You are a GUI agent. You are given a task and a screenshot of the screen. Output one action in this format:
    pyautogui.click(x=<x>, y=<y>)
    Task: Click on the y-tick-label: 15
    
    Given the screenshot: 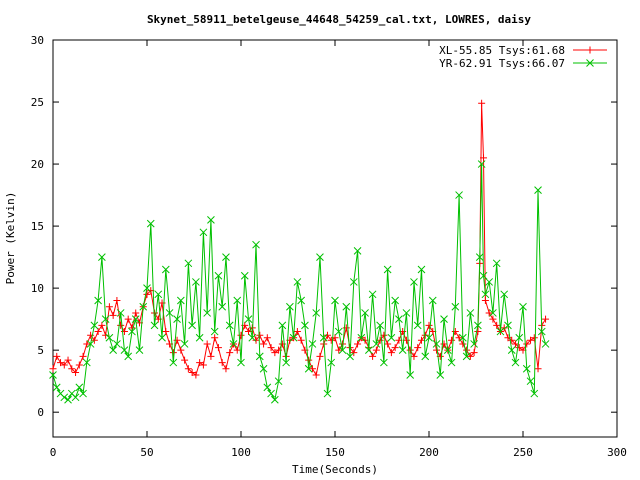 What is the action you would take?
    pyautogui.click(x=37, y=226)
    